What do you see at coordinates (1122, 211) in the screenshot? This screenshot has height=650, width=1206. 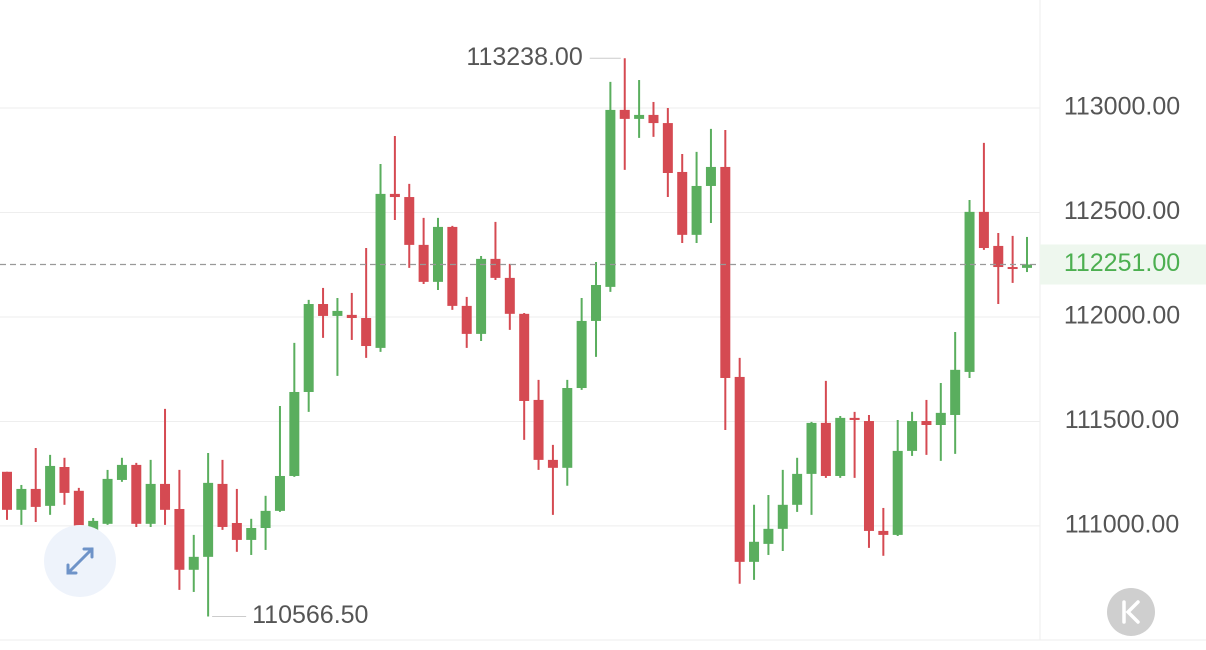 I see `y-tick-label: 112500.00` at bounding box center [1122, 211].